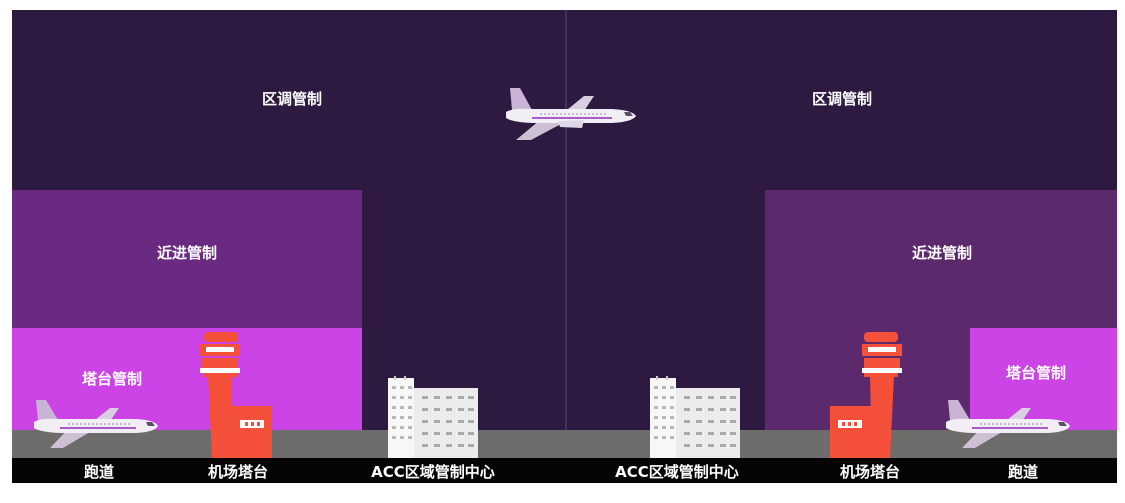 The width and height of the screenshot is (1125, 503). I want to click on airport-tower-label-left: 机场塔台, so click(238, 472).